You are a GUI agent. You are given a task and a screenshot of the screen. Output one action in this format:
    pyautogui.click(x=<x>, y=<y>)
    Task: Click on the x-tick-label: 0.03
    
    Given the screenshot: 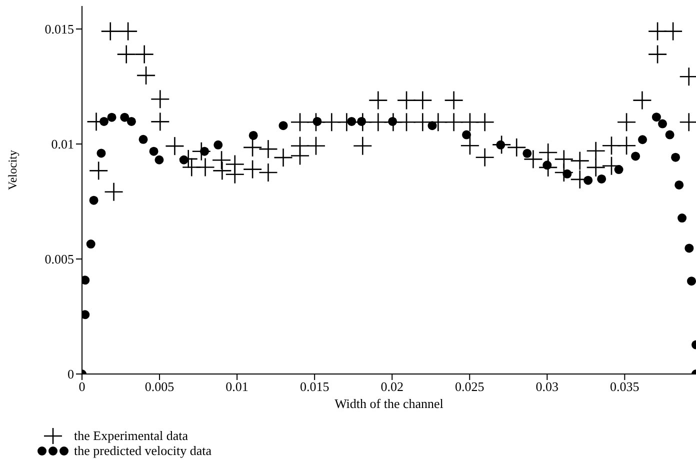 What is the action you would take?
    pyautogui.click(x=547, y=386)
    